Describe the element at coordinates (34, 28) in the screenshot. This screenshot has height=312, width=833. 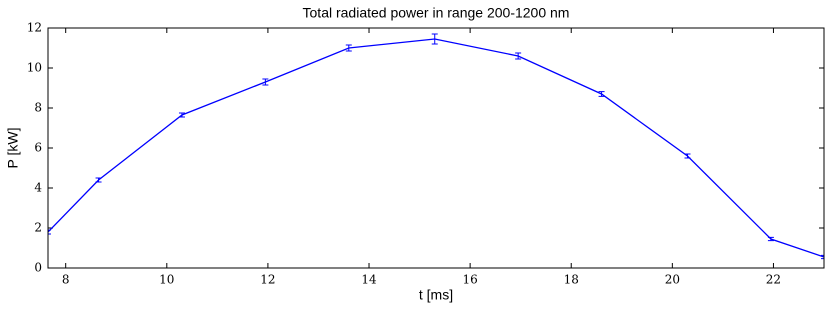
I see `y-tick-label: 12` at that location.